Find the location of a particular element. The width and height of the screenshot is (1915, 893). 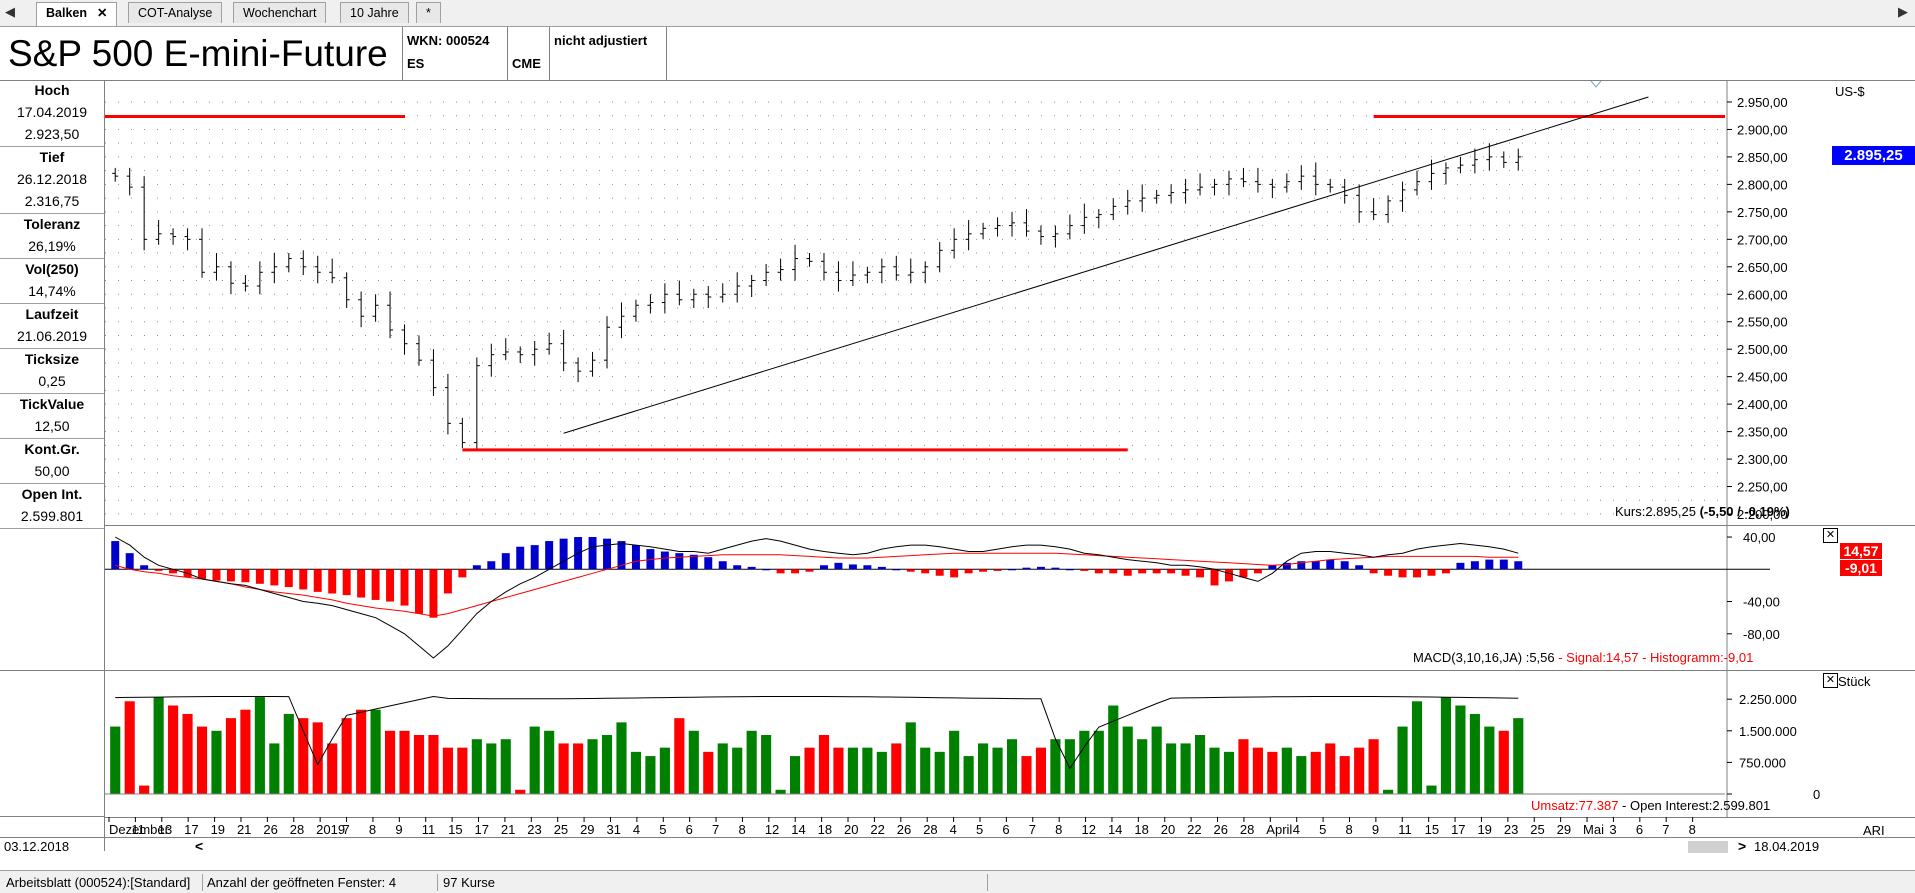

x-tick-label: 19 is located at coordinates (218, 829).